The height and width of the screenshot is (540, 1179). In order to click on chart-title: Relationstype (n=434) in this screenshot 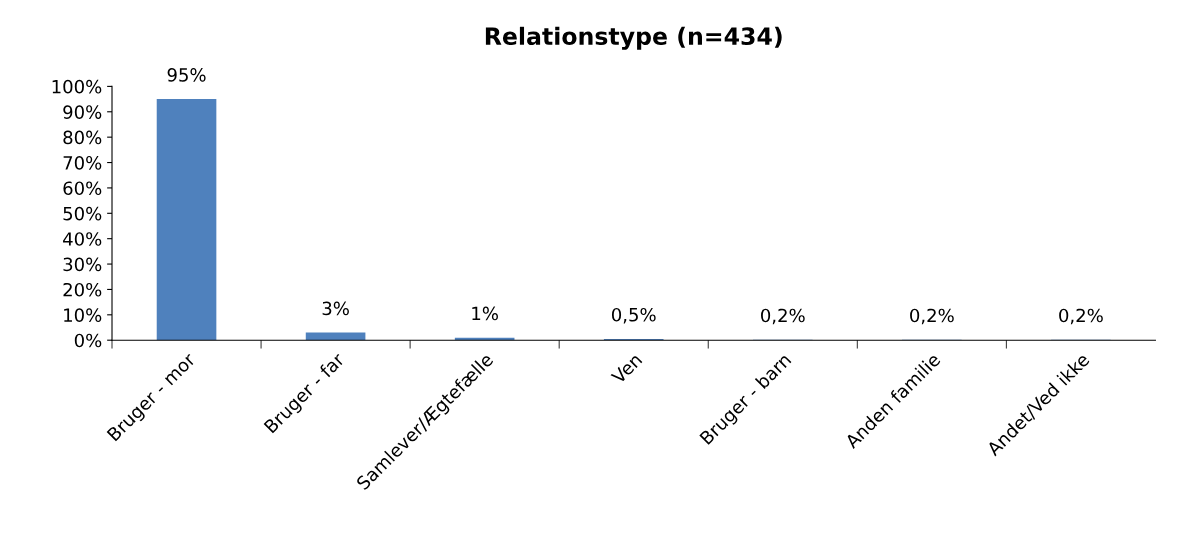, I will do `click(633, 38)`.